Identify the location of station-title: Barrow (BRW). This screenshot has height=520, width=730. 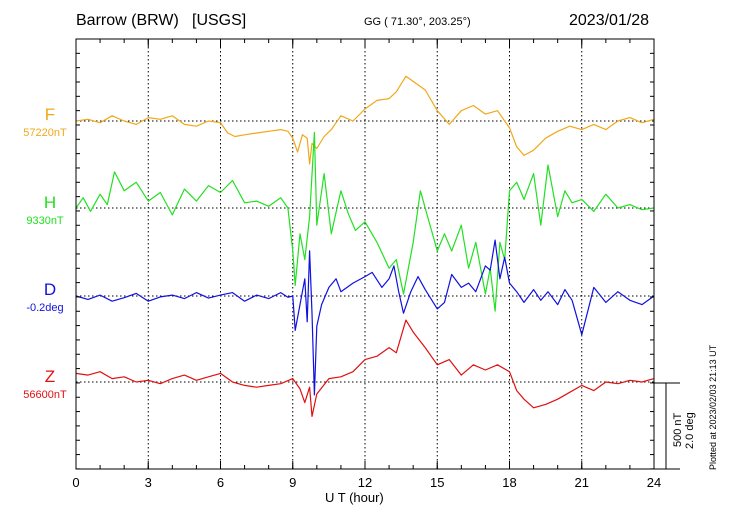
(127, 20).